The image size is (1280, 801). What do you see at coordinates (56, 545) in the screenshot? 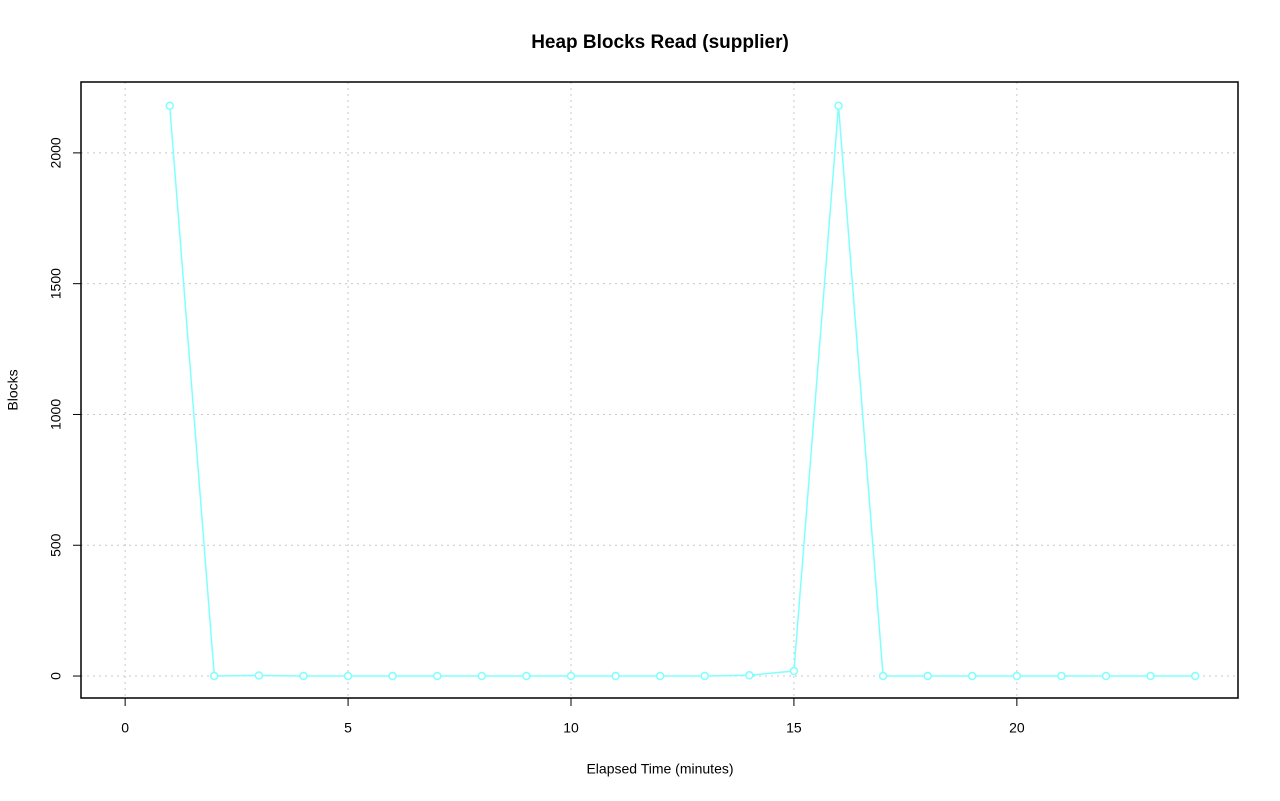
I see `y-tick-label: 500` at bounding box center [56, 545].